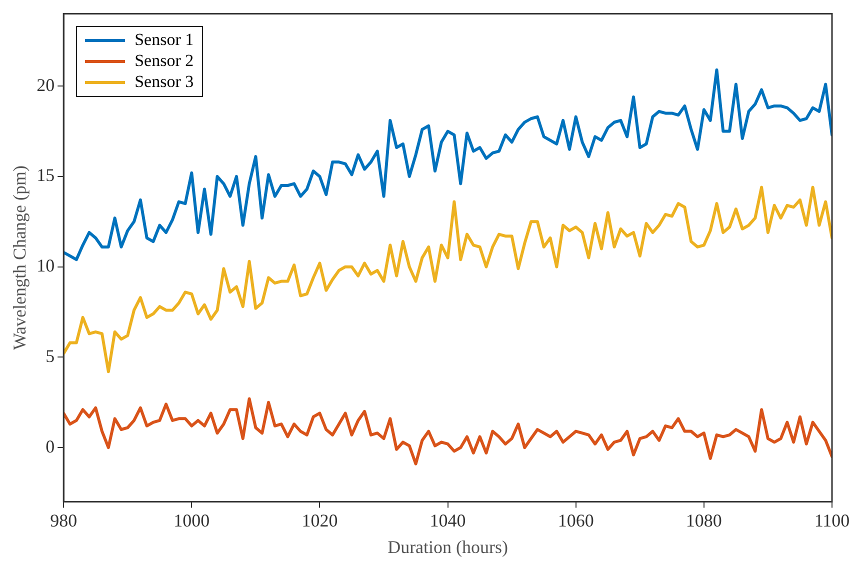 Image resolution: width=860 pixels, height=565 pixels. I want to click on x-tick-label: 1000, so click(192, 520).